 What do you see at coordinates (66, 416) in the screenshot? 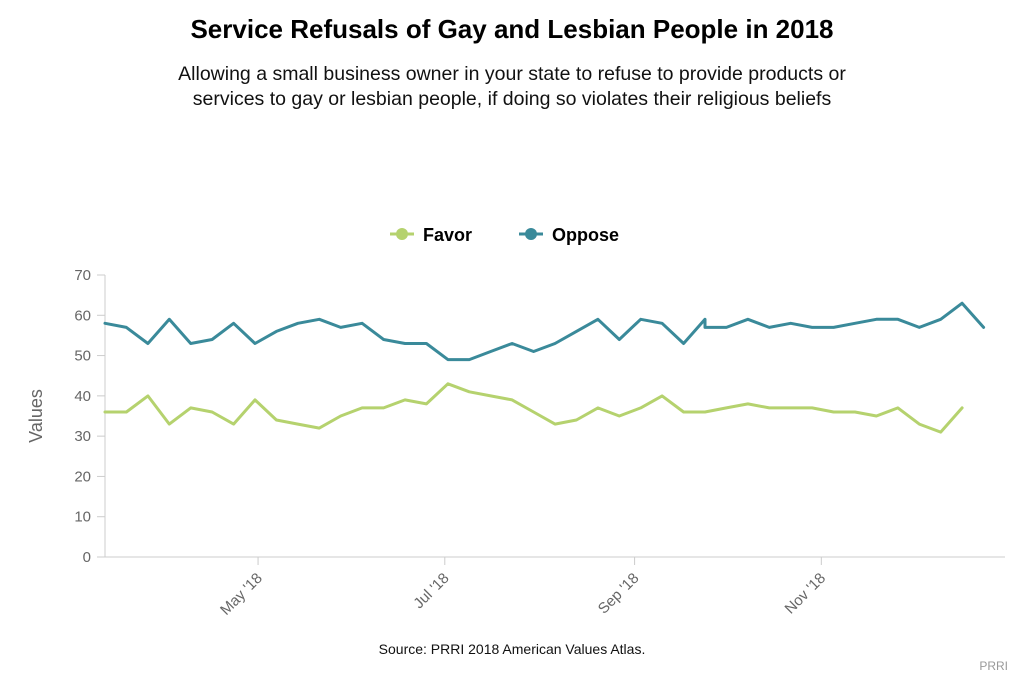
I see `y-axis: 0 10 20 30 40 50 60 70 Values` at bounding box center [66, 416].